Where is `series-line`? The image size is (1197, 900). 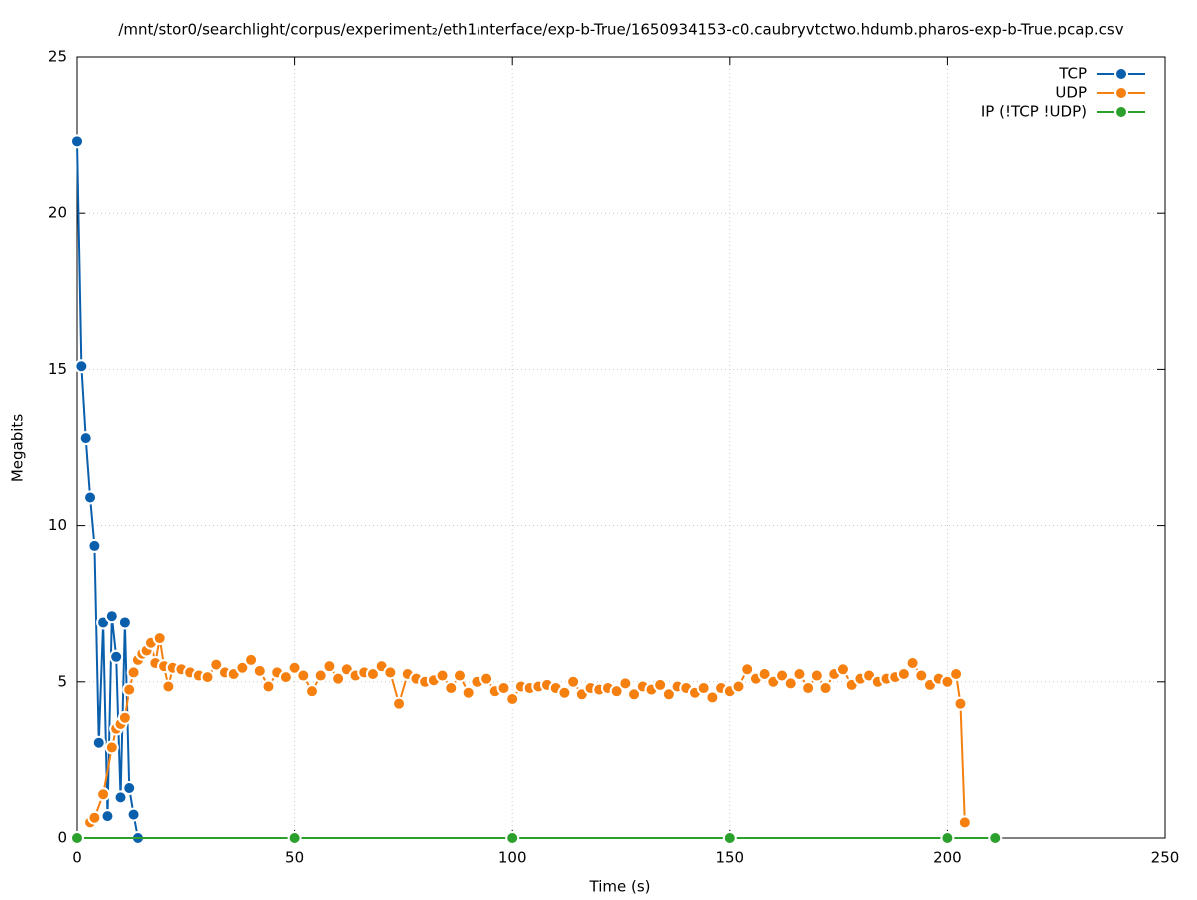
series-line is located at coordinates (107, 490).